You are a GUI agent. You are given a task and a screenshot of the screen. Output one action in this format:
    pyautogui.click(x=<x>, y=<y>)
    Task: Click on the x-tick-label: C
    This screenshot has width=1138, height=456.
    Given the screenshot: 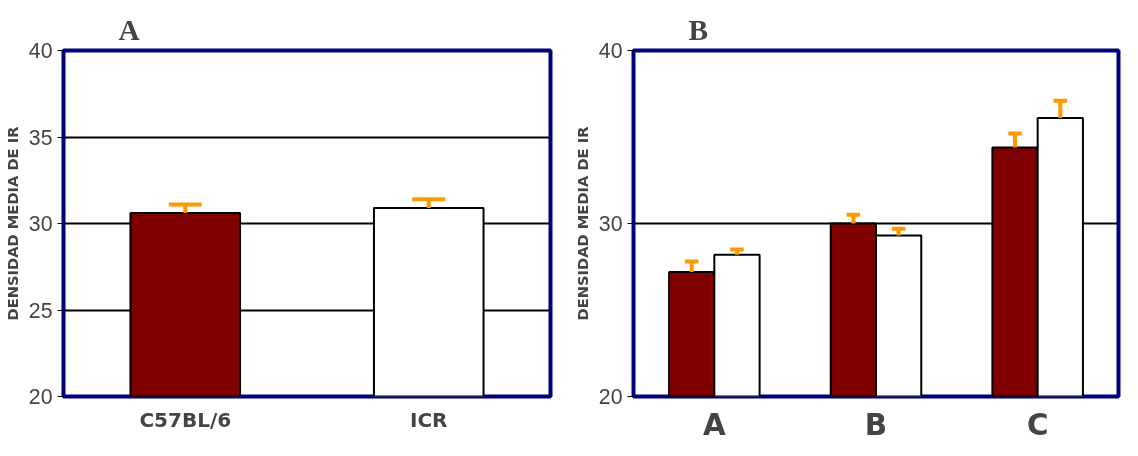 What is the action you would take?
    pyautogui.click(x=1037, y=424)
    